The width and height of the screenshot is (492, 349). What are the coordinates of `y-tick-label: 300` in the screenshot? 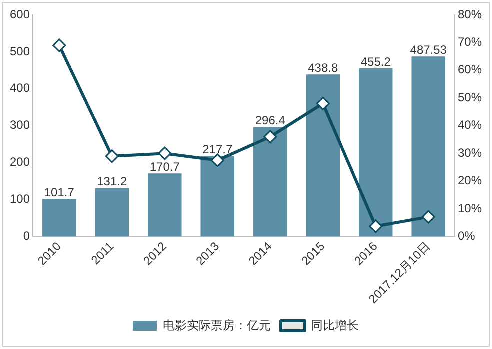 It's located at (20, 125).